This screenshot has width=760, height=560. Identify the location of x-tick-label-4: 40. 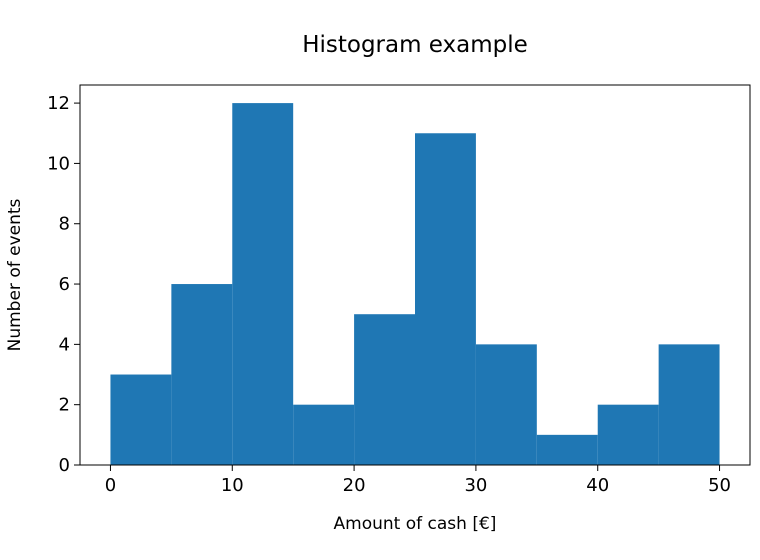
(597, 485).